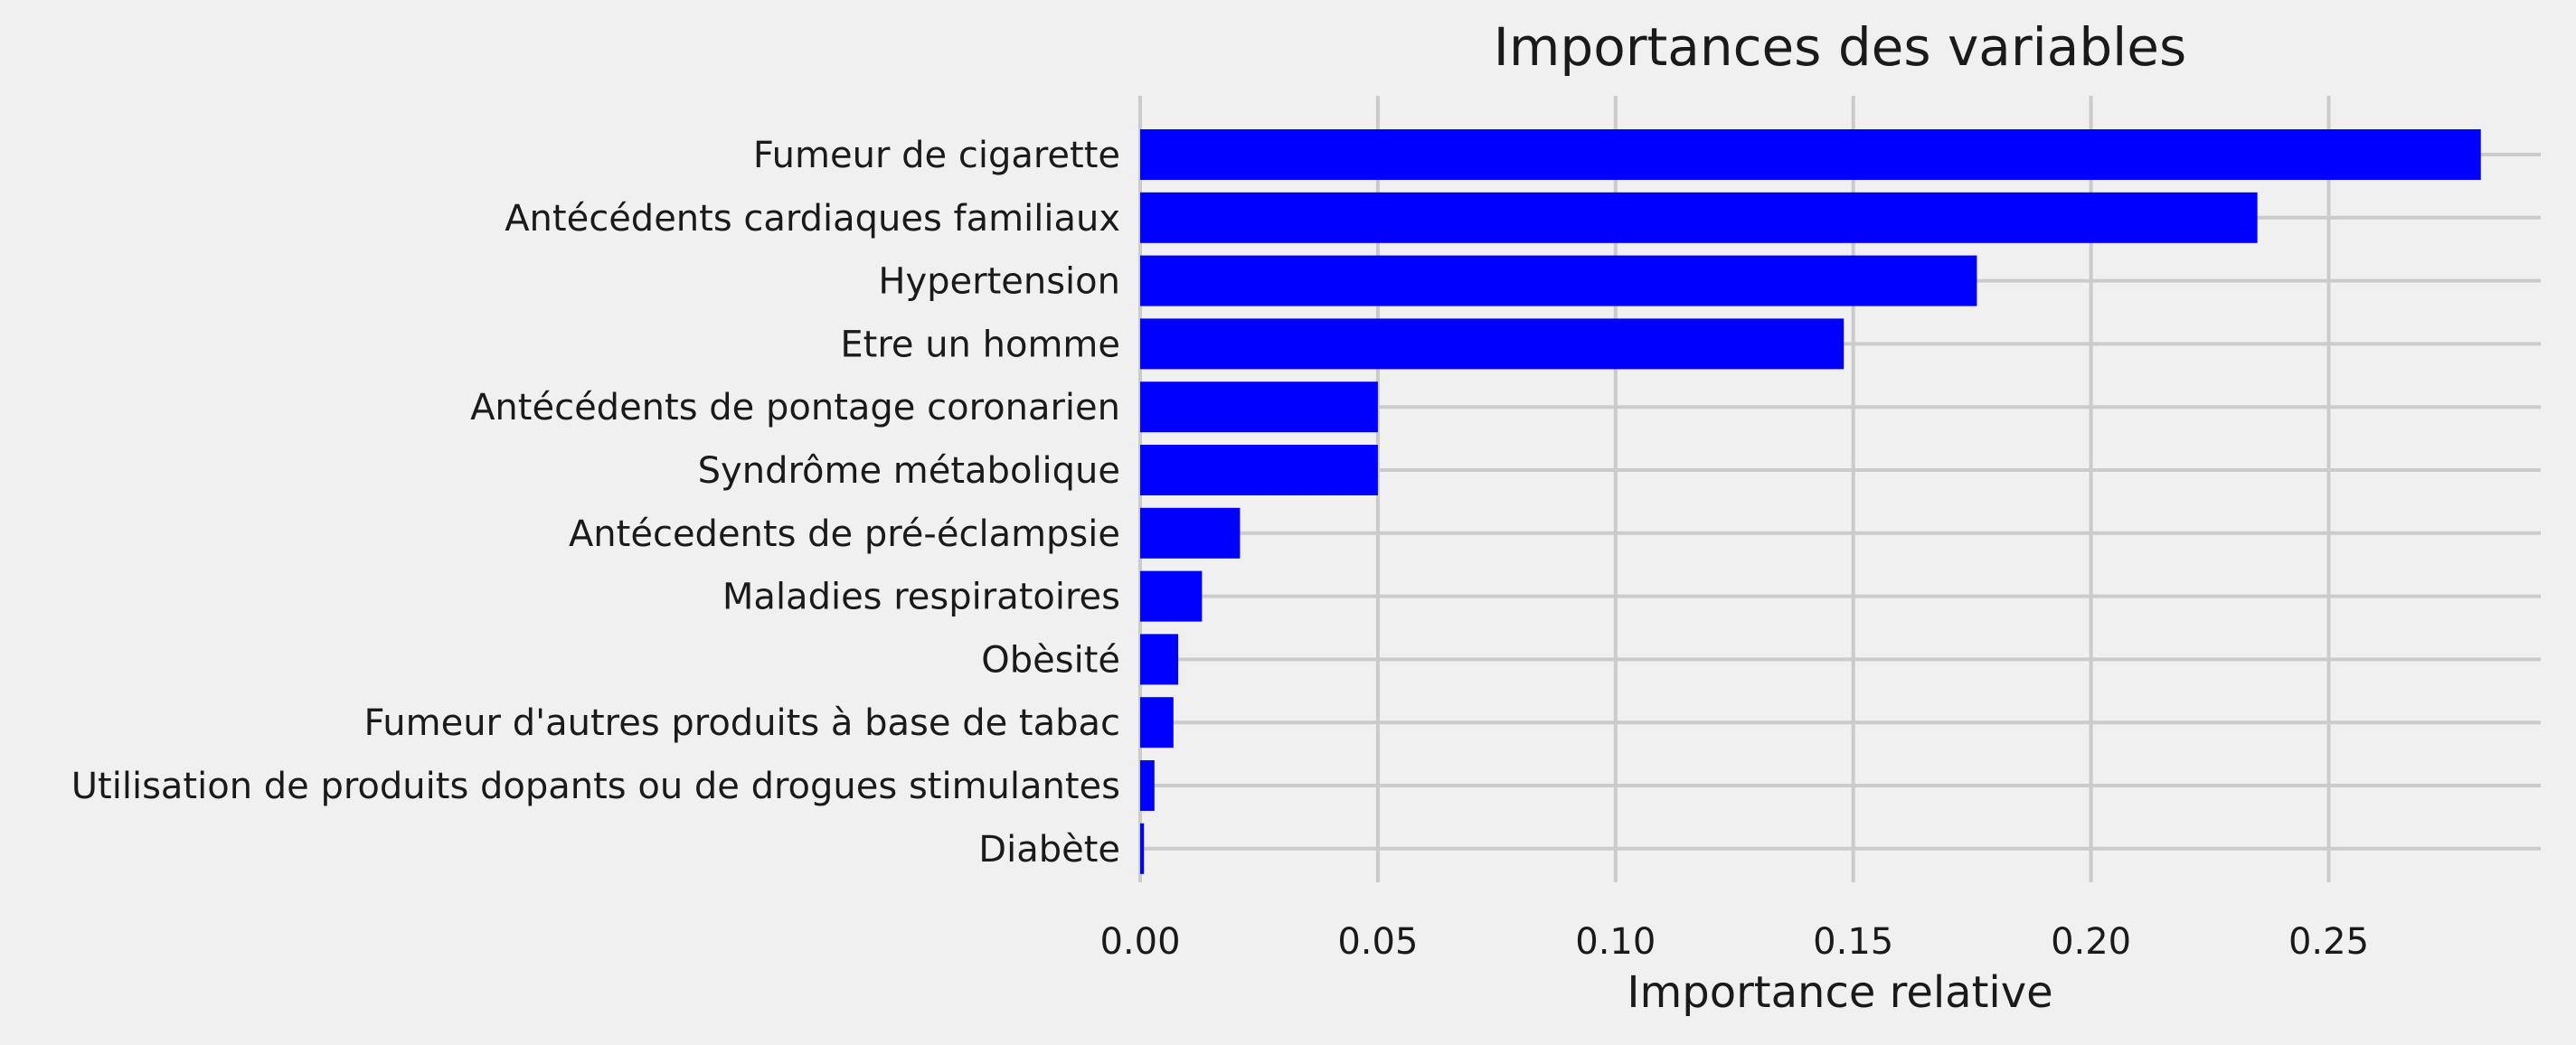  Describe the element at coordinates (1840, 47) in the screenshot. I see `chart-title: Importances des variables` at that location.